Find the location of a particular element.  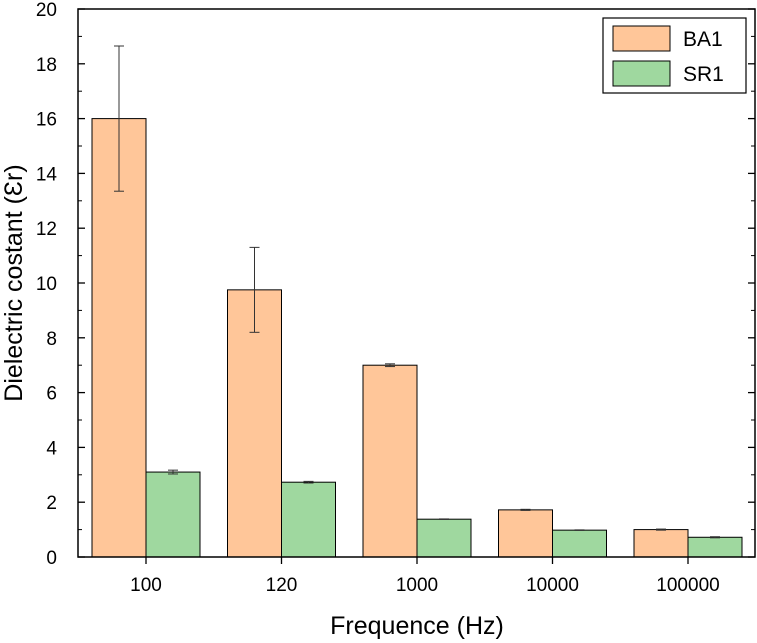

legend: BA1 SR1 is located at coordinates (674, 55).